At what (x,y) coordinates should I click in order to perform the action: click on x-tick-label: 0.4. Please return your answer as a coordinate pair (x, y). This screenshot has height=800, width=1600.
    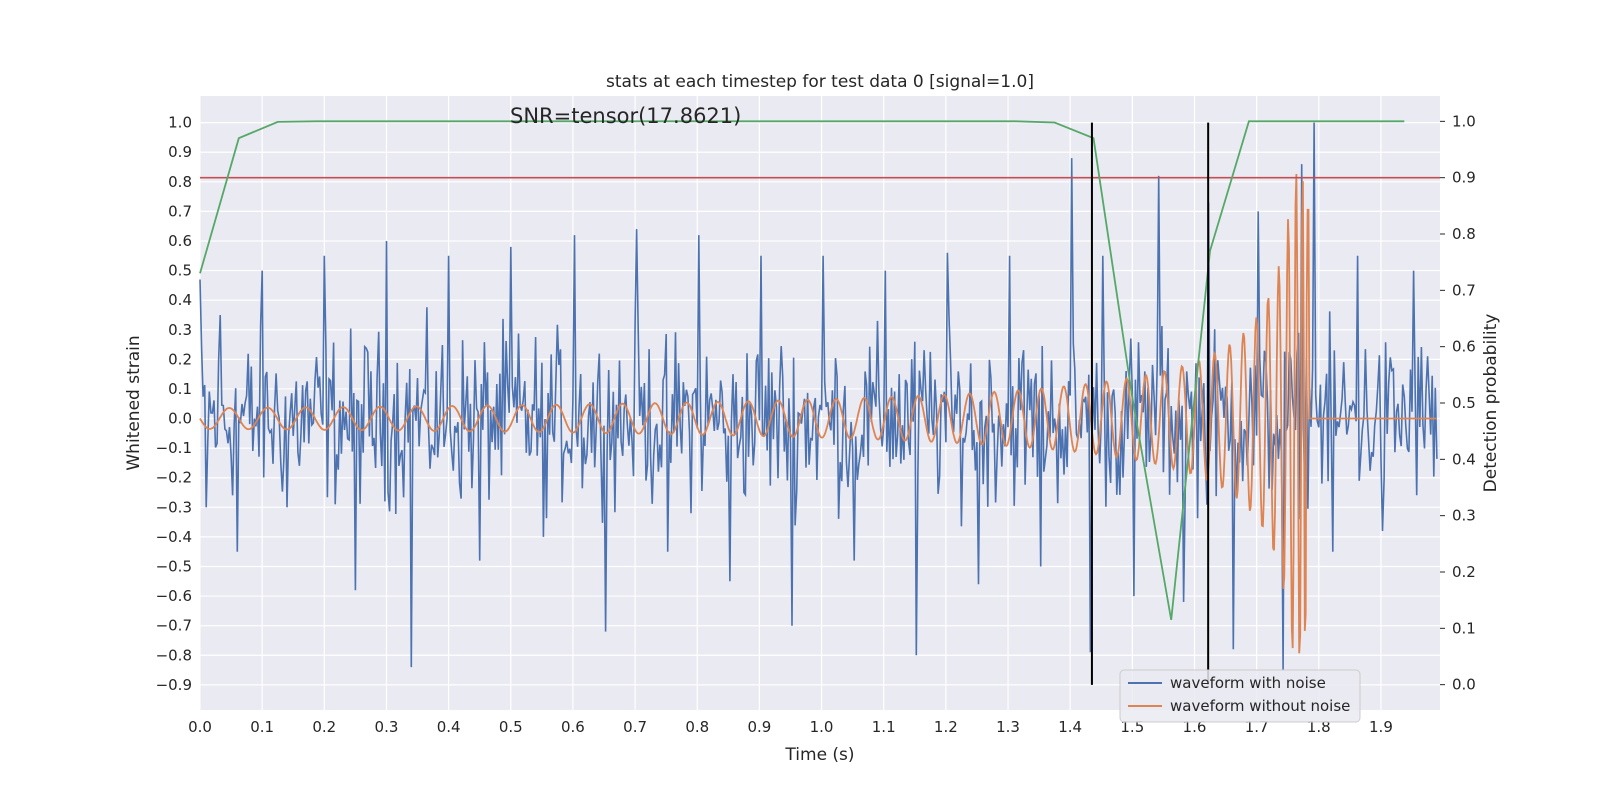
    Looking at the image, I should click on (449, 727).